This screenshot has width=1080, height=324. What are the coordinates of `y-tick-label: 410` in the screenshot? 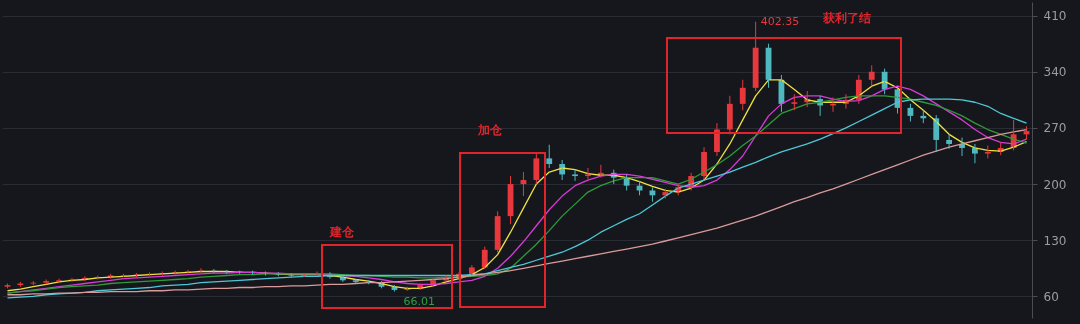 It's located at (1055, 16).